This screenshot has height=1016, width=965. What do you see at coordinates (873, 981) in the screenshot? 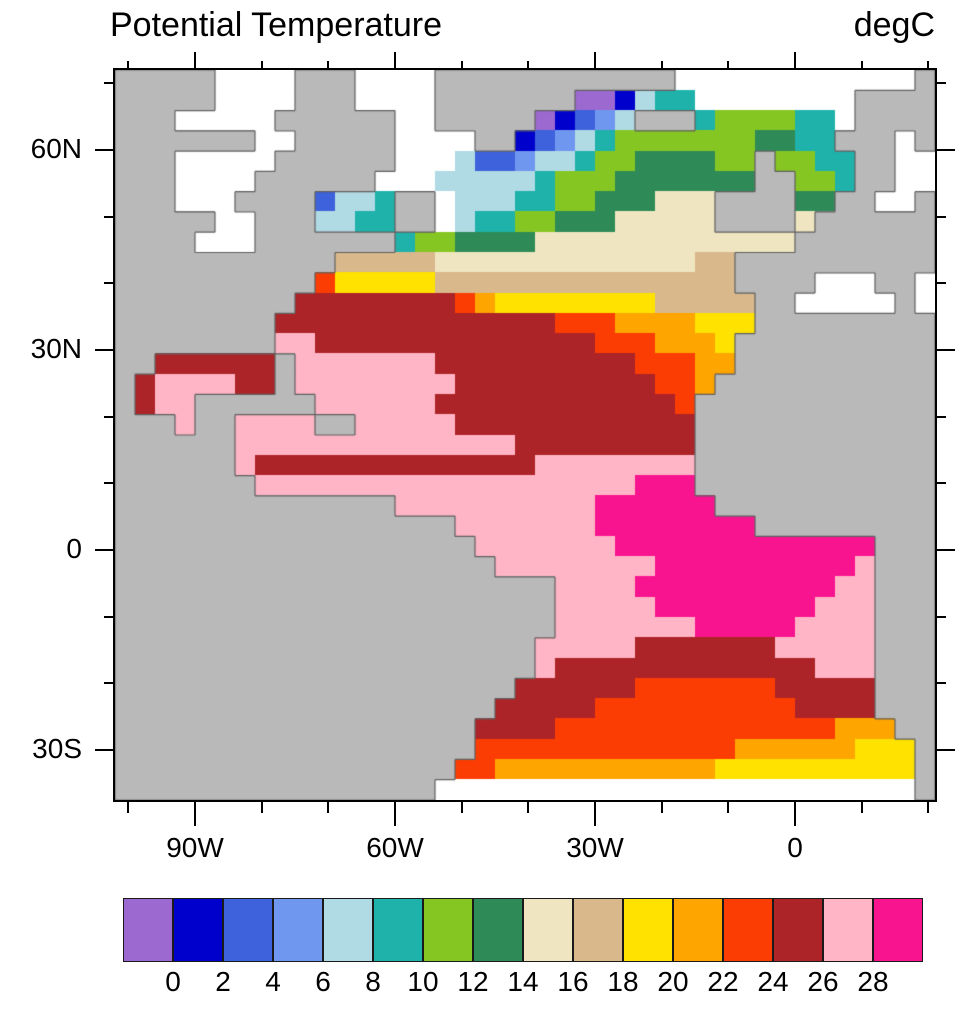
I see `colorbar-label: 28` at bounding box center [873, 981].